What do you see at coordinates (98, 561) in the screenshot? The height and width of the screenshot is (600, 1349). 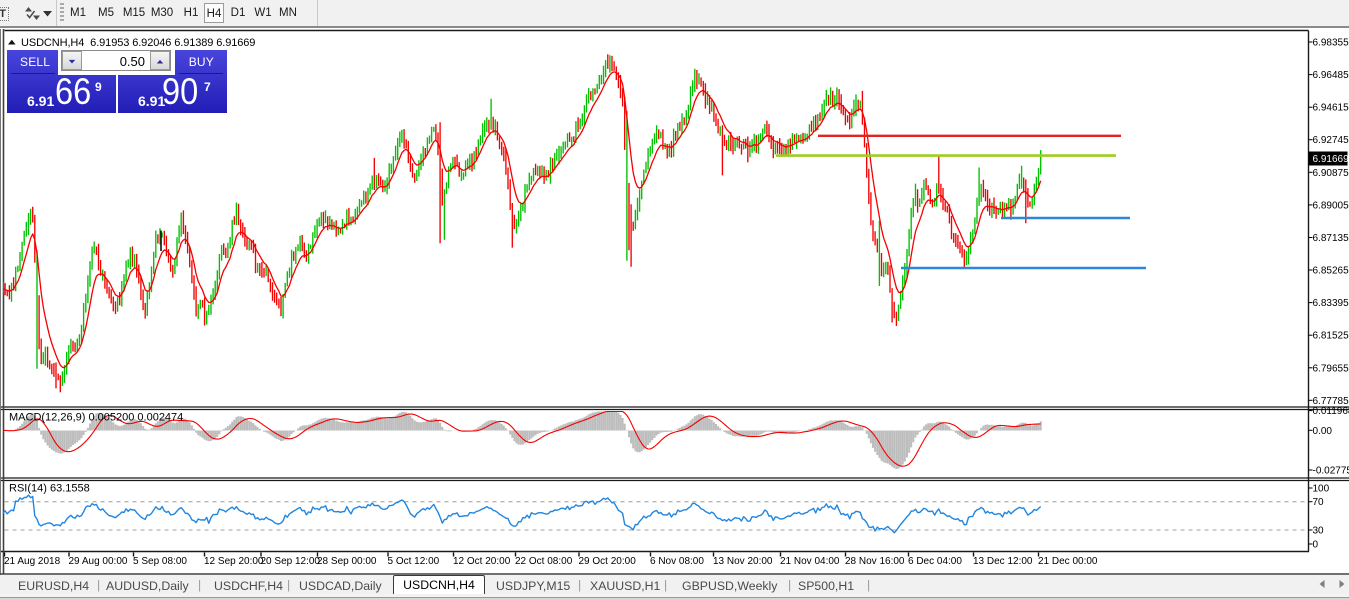 I see `svg-text: 29 Aug 00:00` at bounding box center [98, 561].